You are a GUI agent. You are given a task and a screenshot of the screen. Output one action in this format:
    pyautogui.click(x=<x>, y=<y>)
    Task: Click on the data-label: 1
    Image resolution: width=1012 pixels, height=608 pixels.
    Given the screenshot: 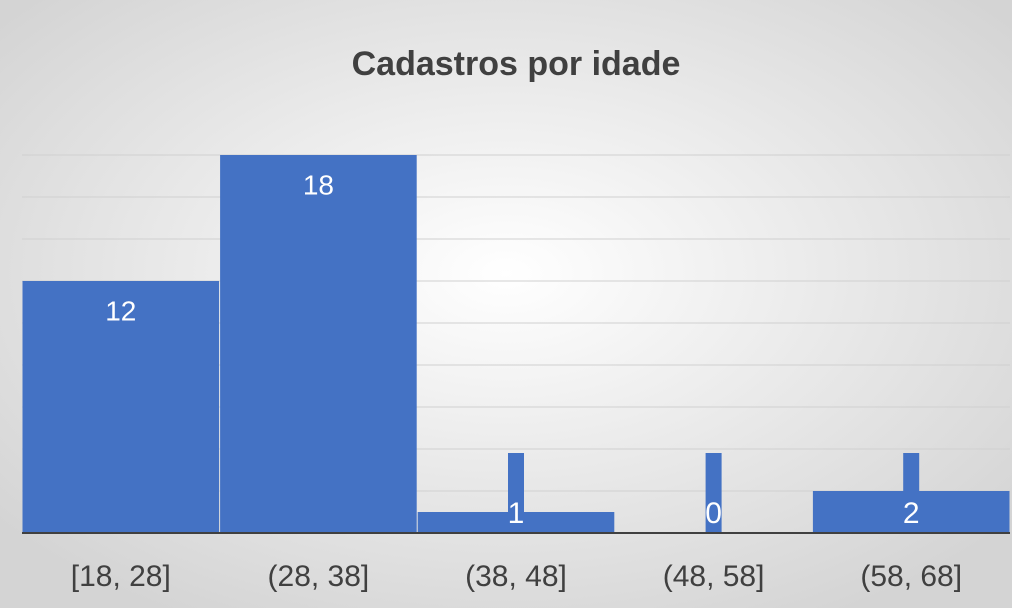 What is the action you would take?
    pyautogui.click(x=516, y=513)
    